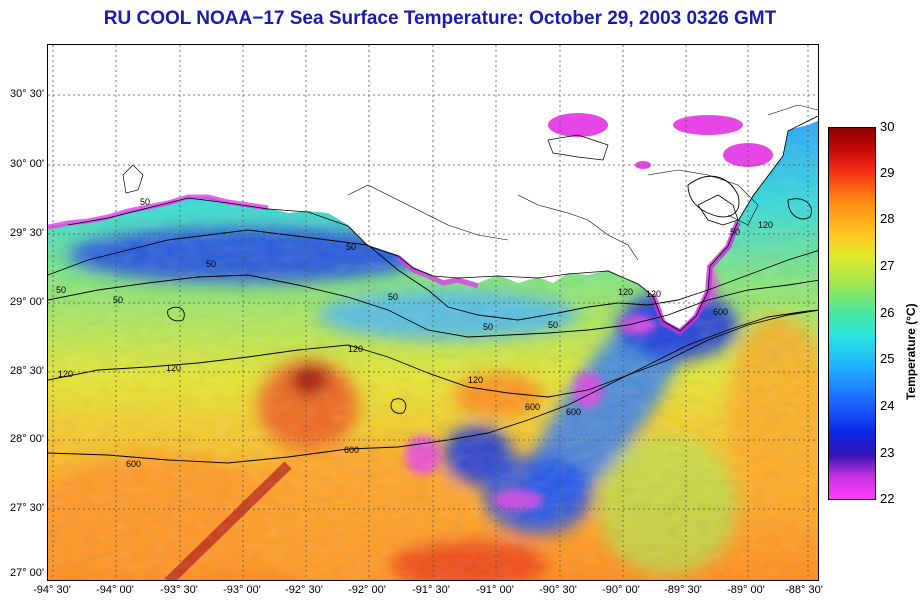 This screenshot has height=601, width=920. I want to click on lat-label: 28° 30', so click(26, 371).